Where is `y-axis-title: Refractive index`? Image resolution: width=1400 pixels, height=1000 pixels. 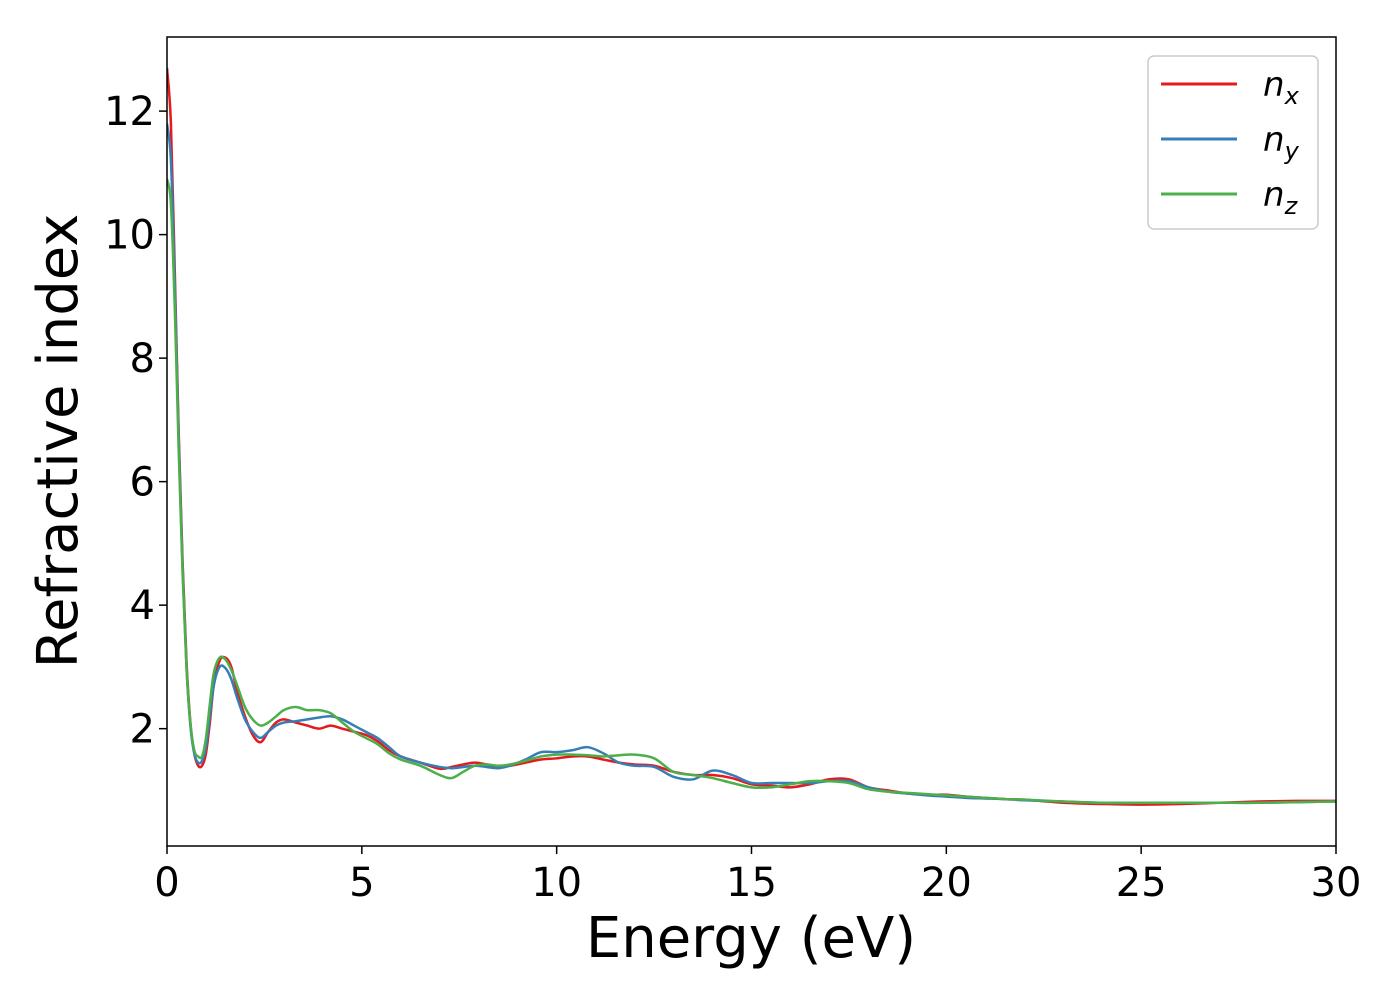 y-axis-title: Refractive index is located at coordinates (58, 441).